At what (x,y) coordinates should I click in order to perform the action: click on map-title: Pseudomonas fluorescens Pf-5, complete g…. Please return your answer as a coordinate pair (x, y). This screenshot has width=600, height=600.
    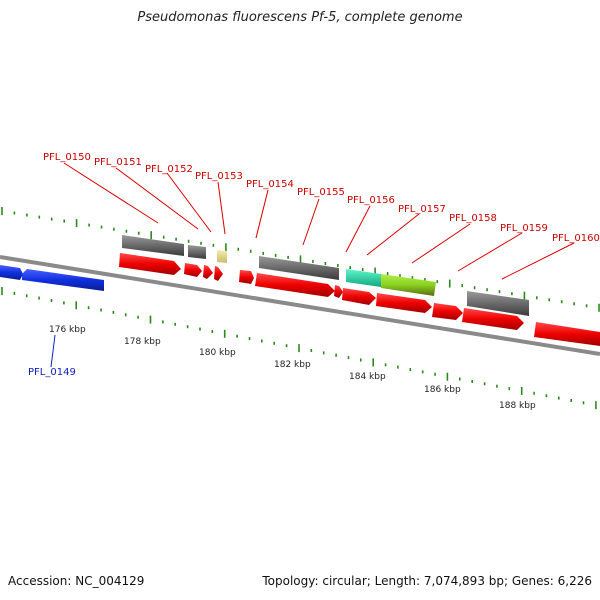
    Looking at the image, I should click on (300, 17).